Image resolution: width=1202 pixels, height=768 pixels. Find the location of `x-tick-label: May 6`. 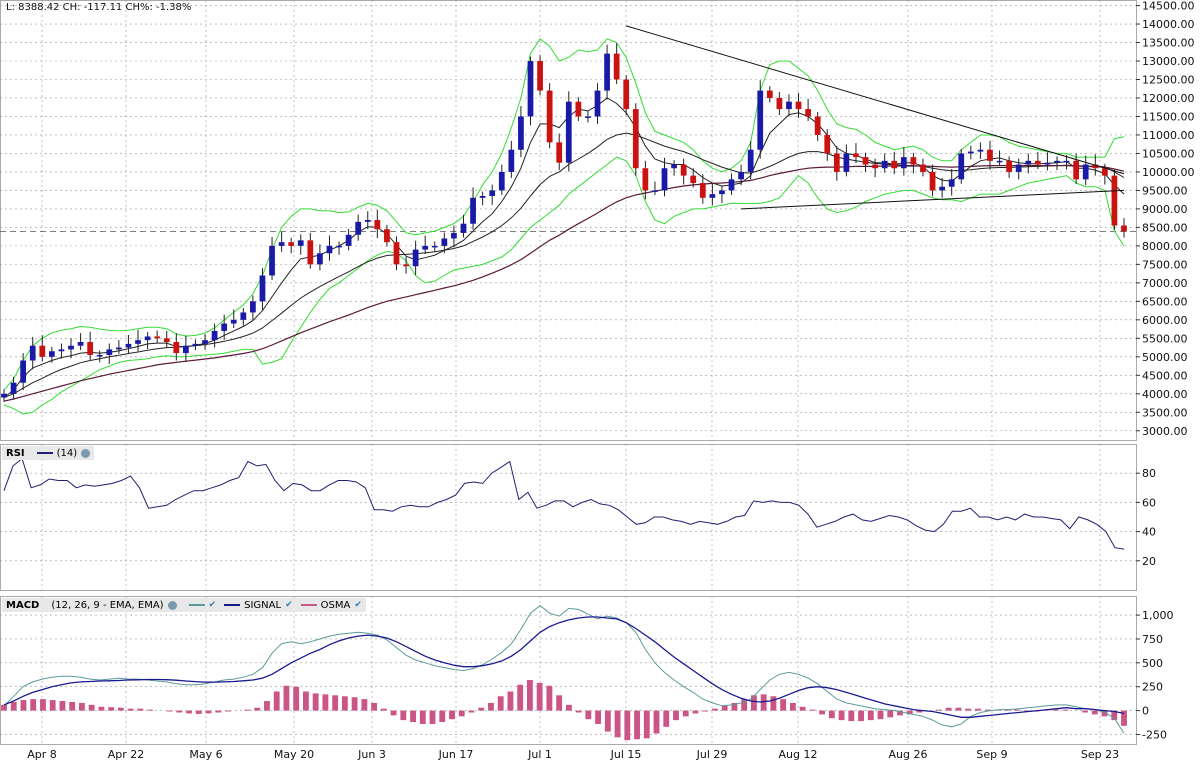

x-tick-label: May 6 is located at coordinates (205, 754).